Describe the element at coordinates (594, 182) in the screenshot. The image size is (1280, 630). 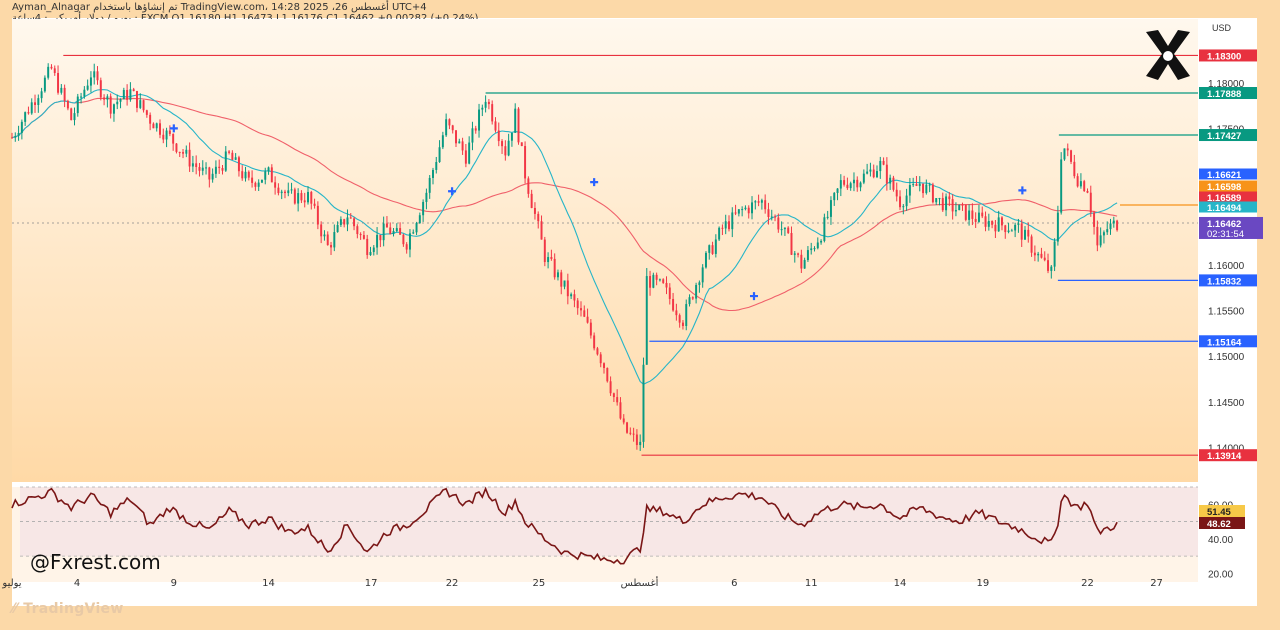
I see `cross-marker-icon` at that location.